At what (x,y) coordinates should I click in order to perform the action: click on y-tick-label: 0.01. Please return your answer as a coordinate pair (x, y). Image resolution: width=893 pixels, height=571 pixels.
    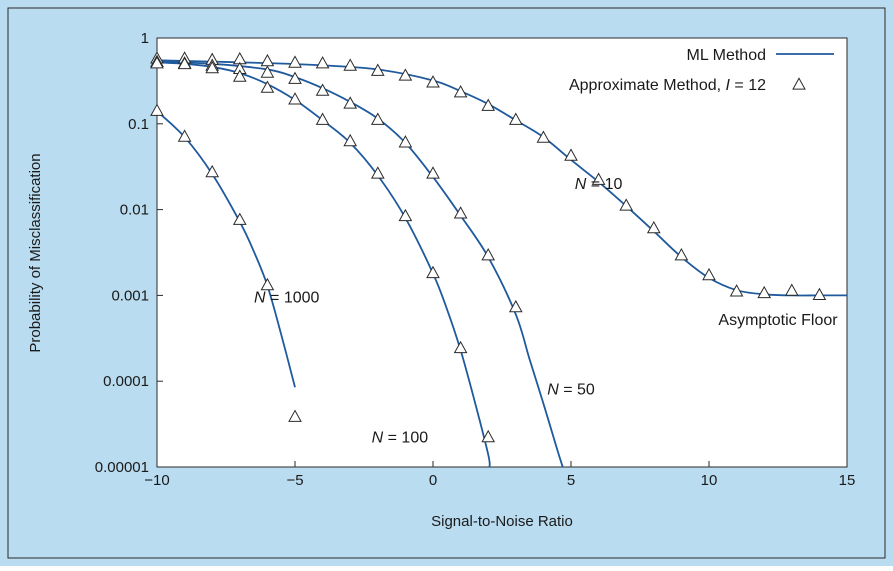
    Looking at the image, I should click on (134, 210).